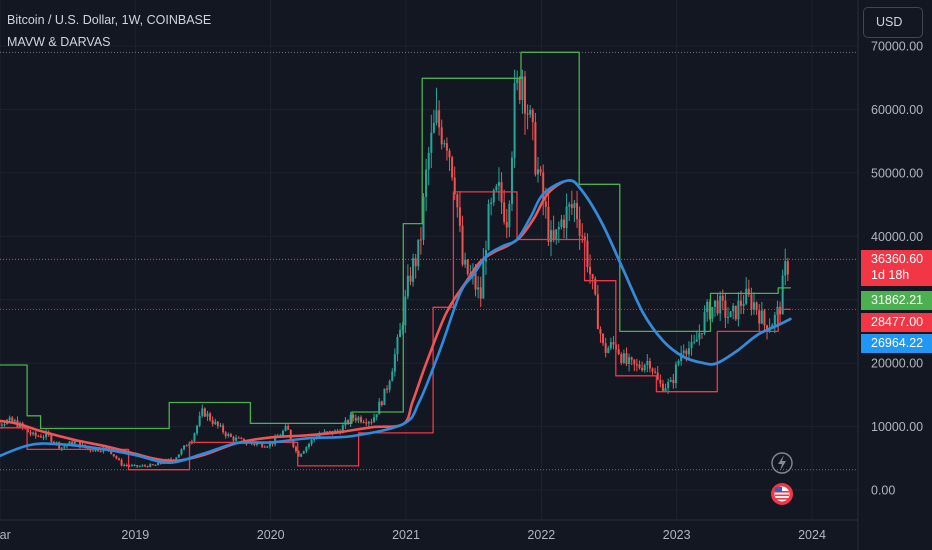 The image size is (932, 550). I want to click on x-axis: Mar 2019 2020 2021 2022 2023 2024, so click(429, 530).